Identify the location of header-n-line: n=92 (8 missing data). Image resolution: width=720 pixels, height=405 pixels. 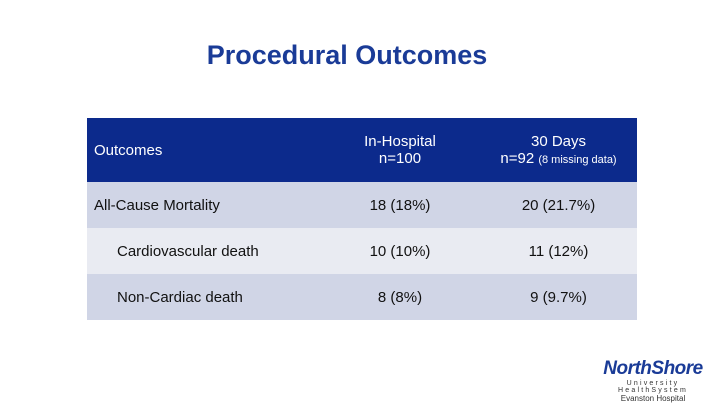
(558, 158).